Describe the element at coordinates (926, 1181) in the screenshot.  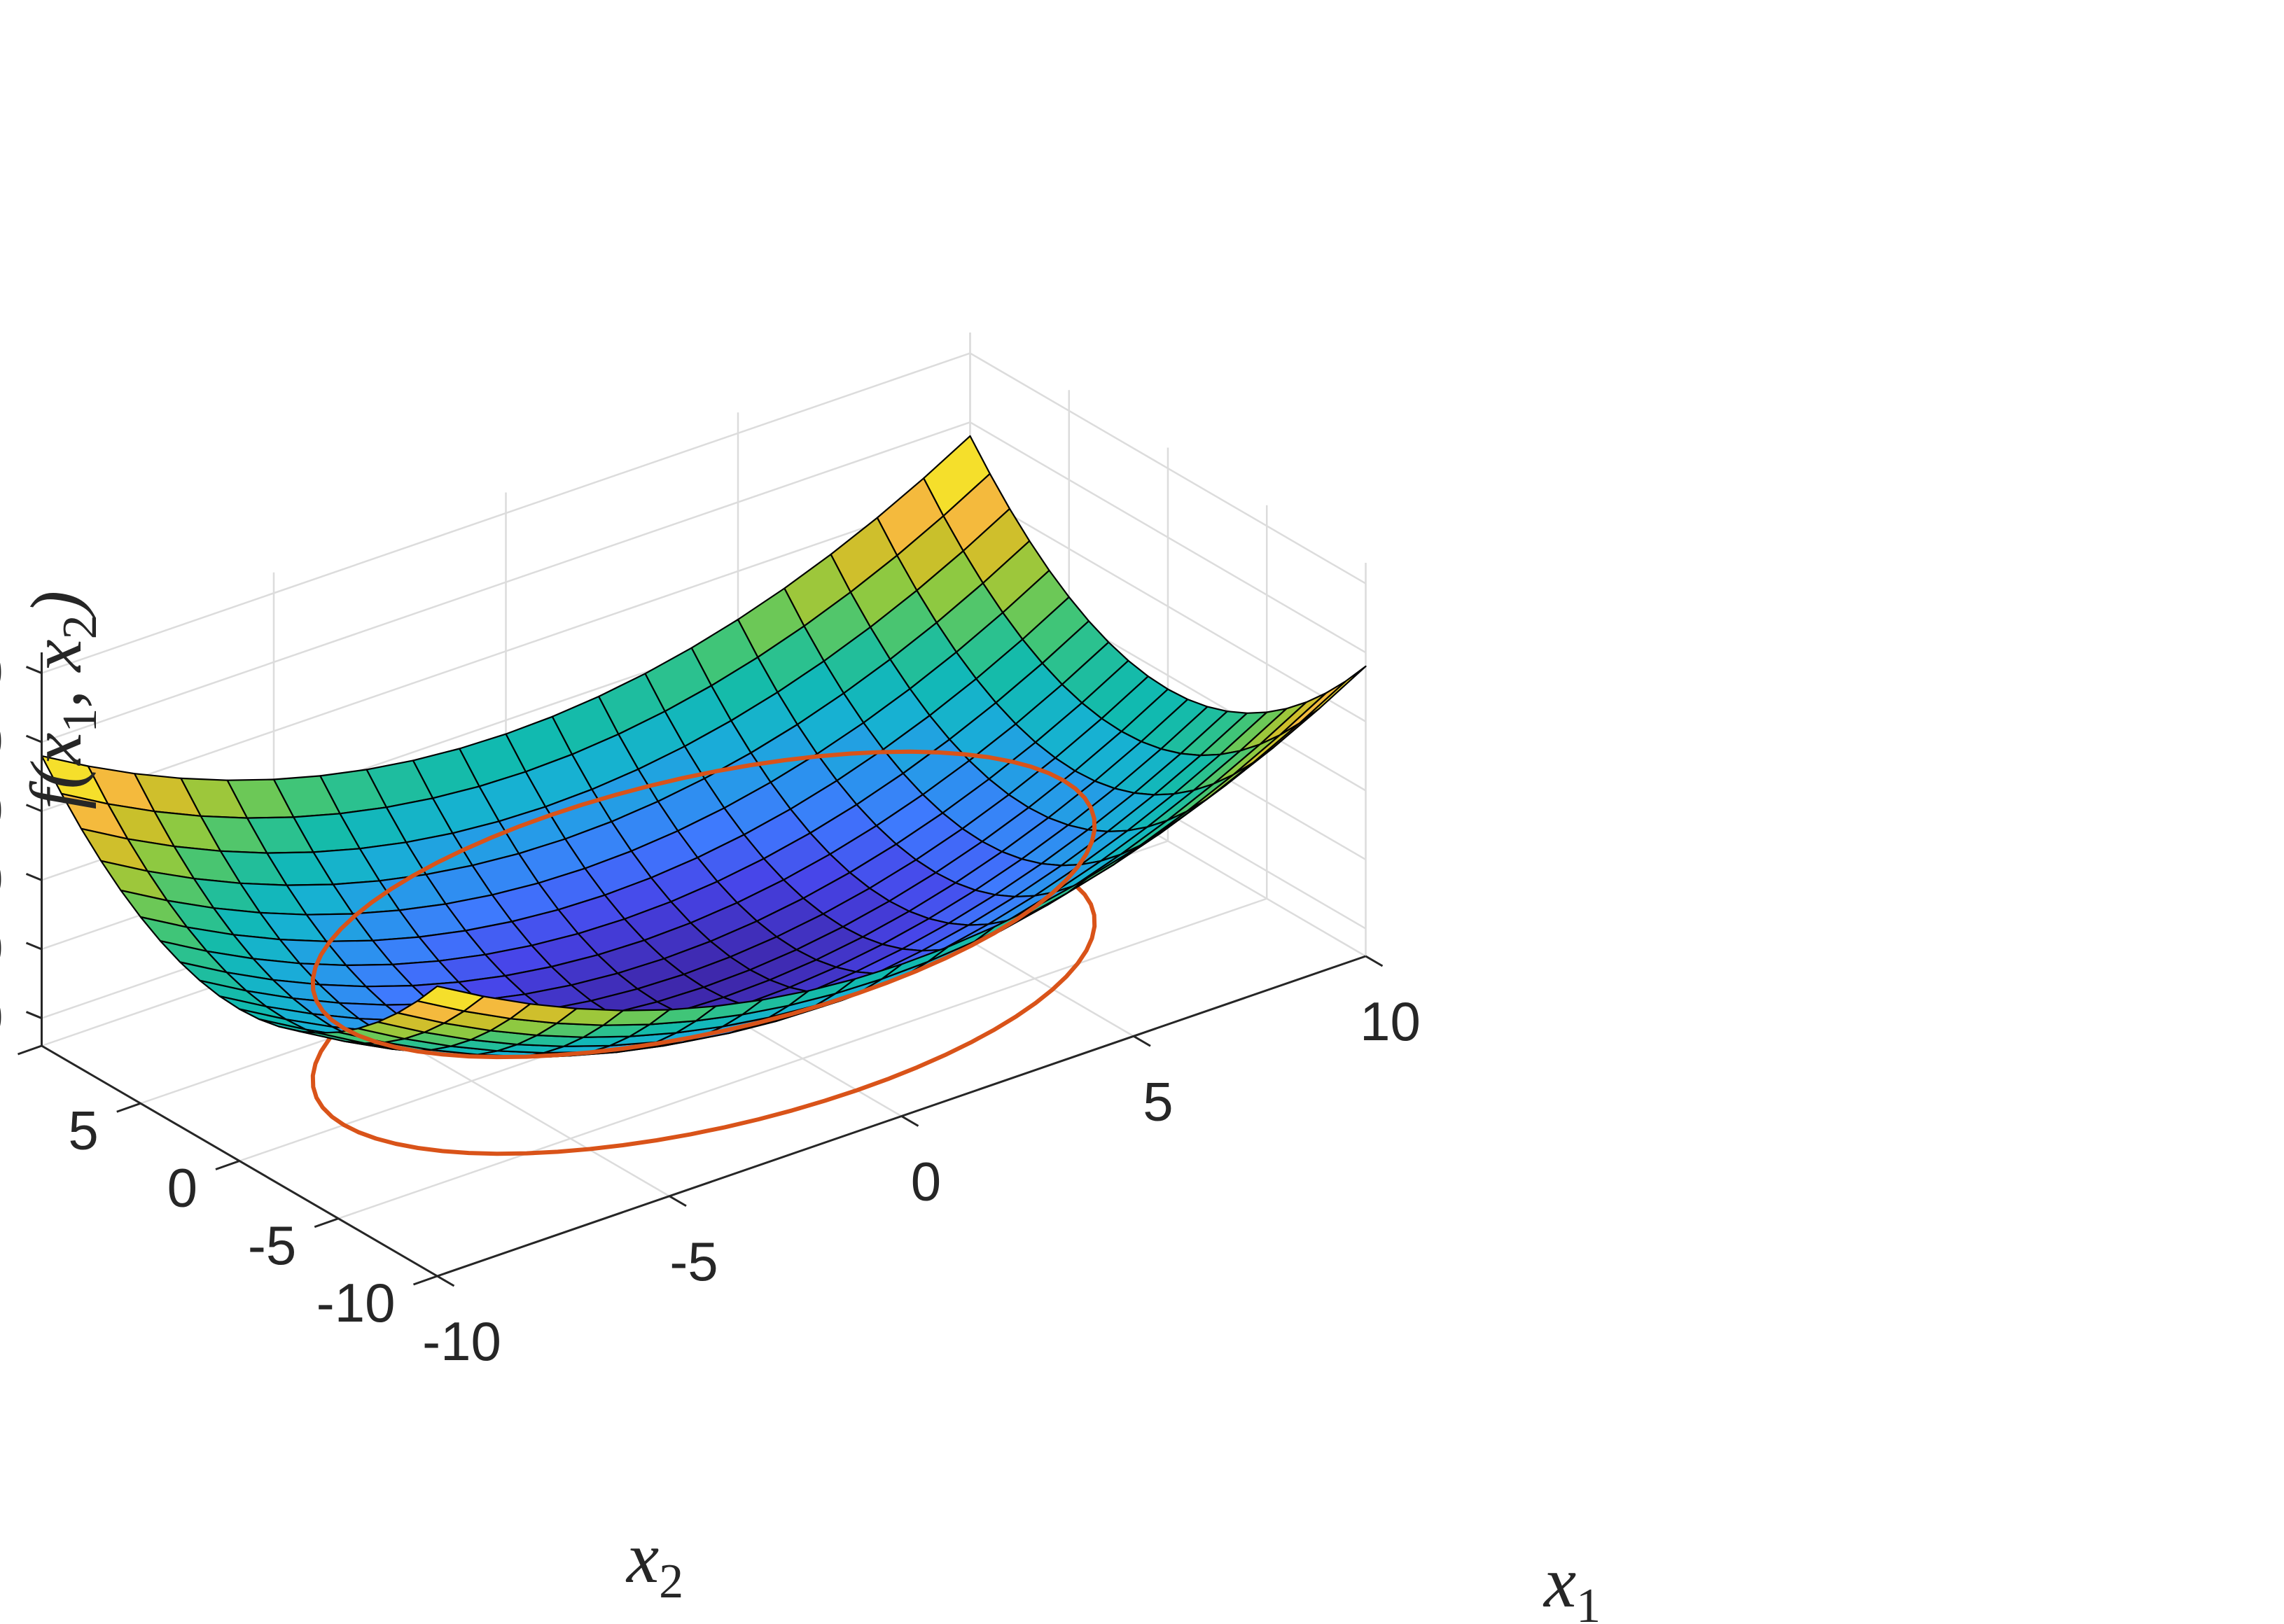
I see `x1-tick-label: 0` at that location.